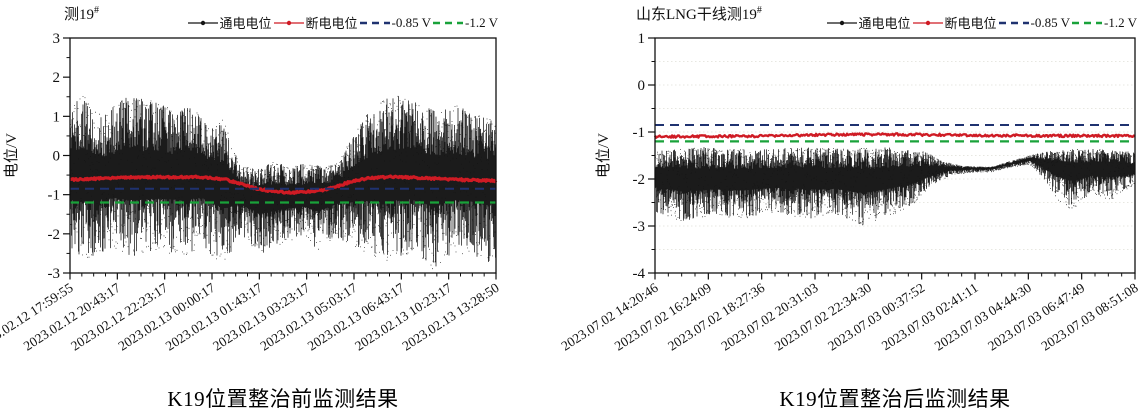 The width and height of the screenshot is (1143, 419). Describe the element at coordinates (716, 317) in the screenshot. I see `svg-text: 2023.07.02 18:27:36` at that location.